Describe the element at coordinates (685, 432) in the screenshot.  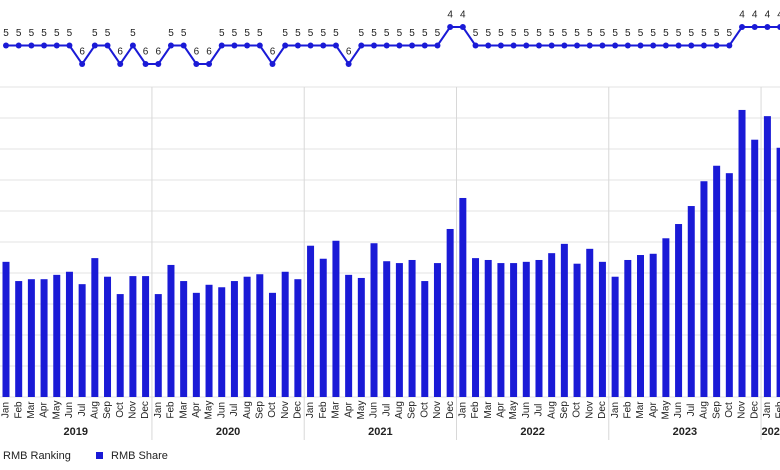
I see `year-label: 2023` at that location.